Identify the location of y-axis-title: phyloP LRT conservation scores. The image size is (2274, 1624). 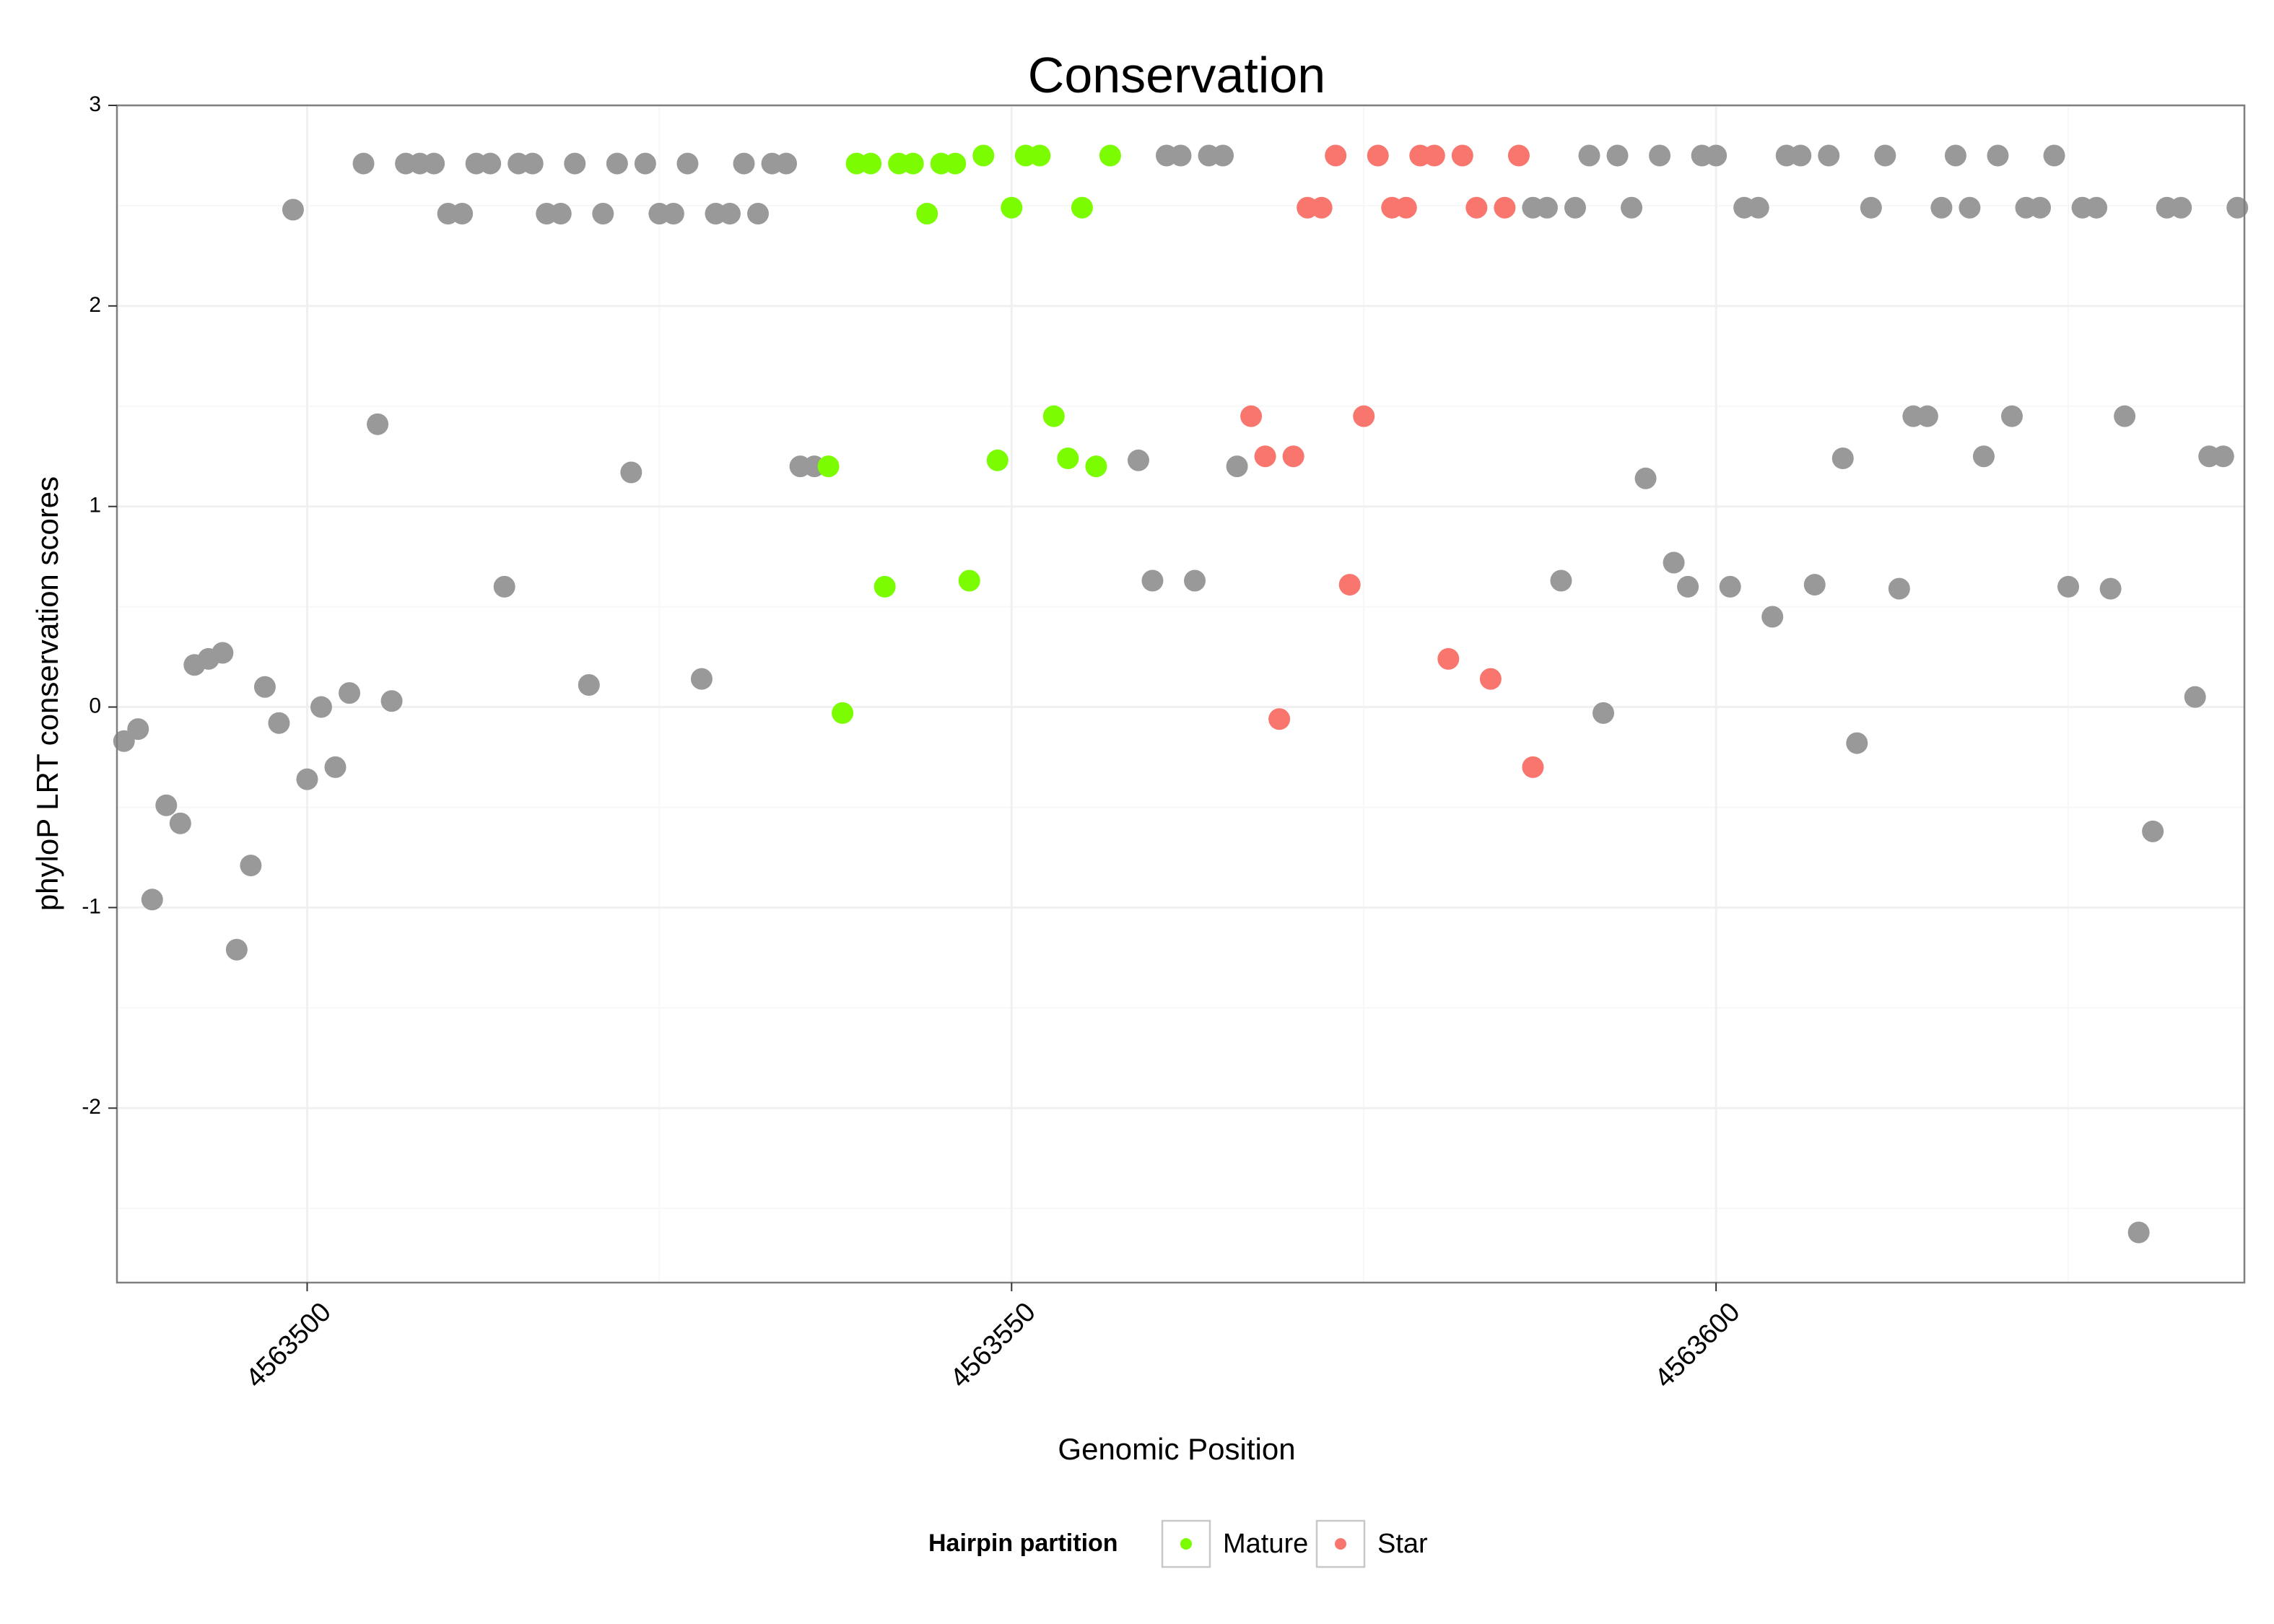
(47, 693).